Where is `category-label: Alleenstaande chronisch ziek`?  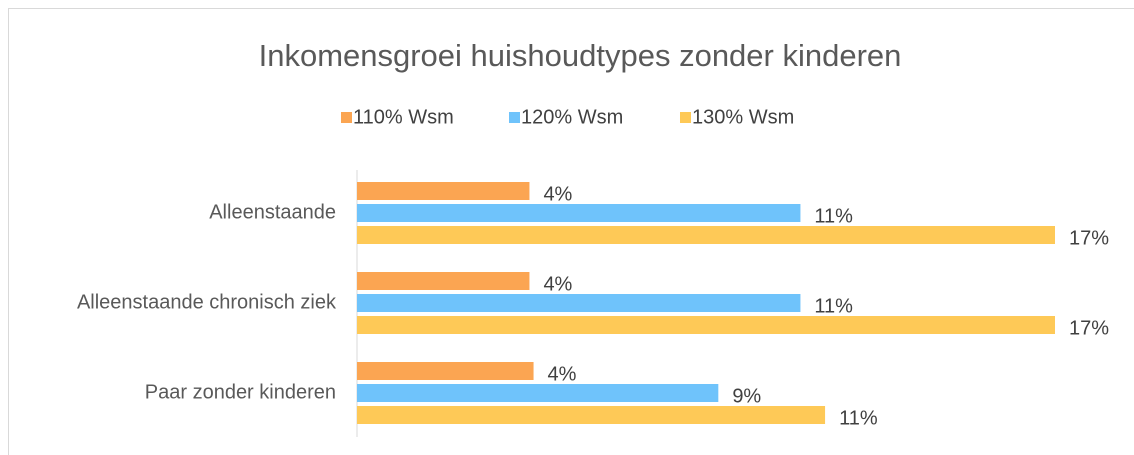 category-label: Alleenstaande chronisch ziek is located at coordinates (207, 302).